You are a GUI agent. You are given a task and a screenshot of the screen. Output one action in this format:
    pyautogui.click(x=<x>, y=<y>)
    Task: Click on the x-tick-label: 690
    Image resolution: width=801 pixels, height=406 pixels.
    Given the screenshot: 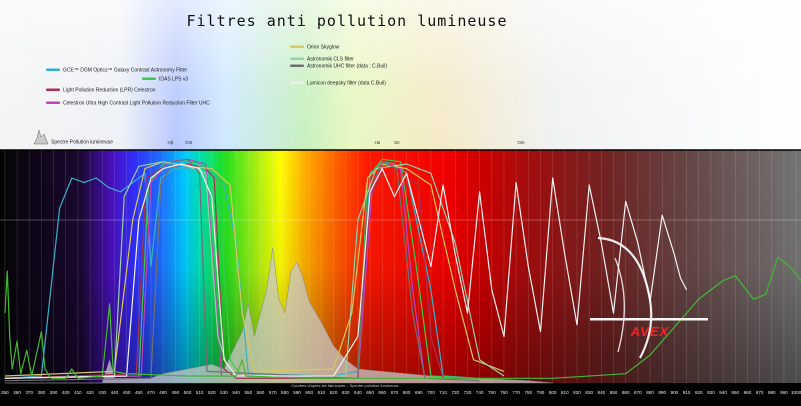 What is the action you would take?
    pyautogui.click(x=419, y=392)
    